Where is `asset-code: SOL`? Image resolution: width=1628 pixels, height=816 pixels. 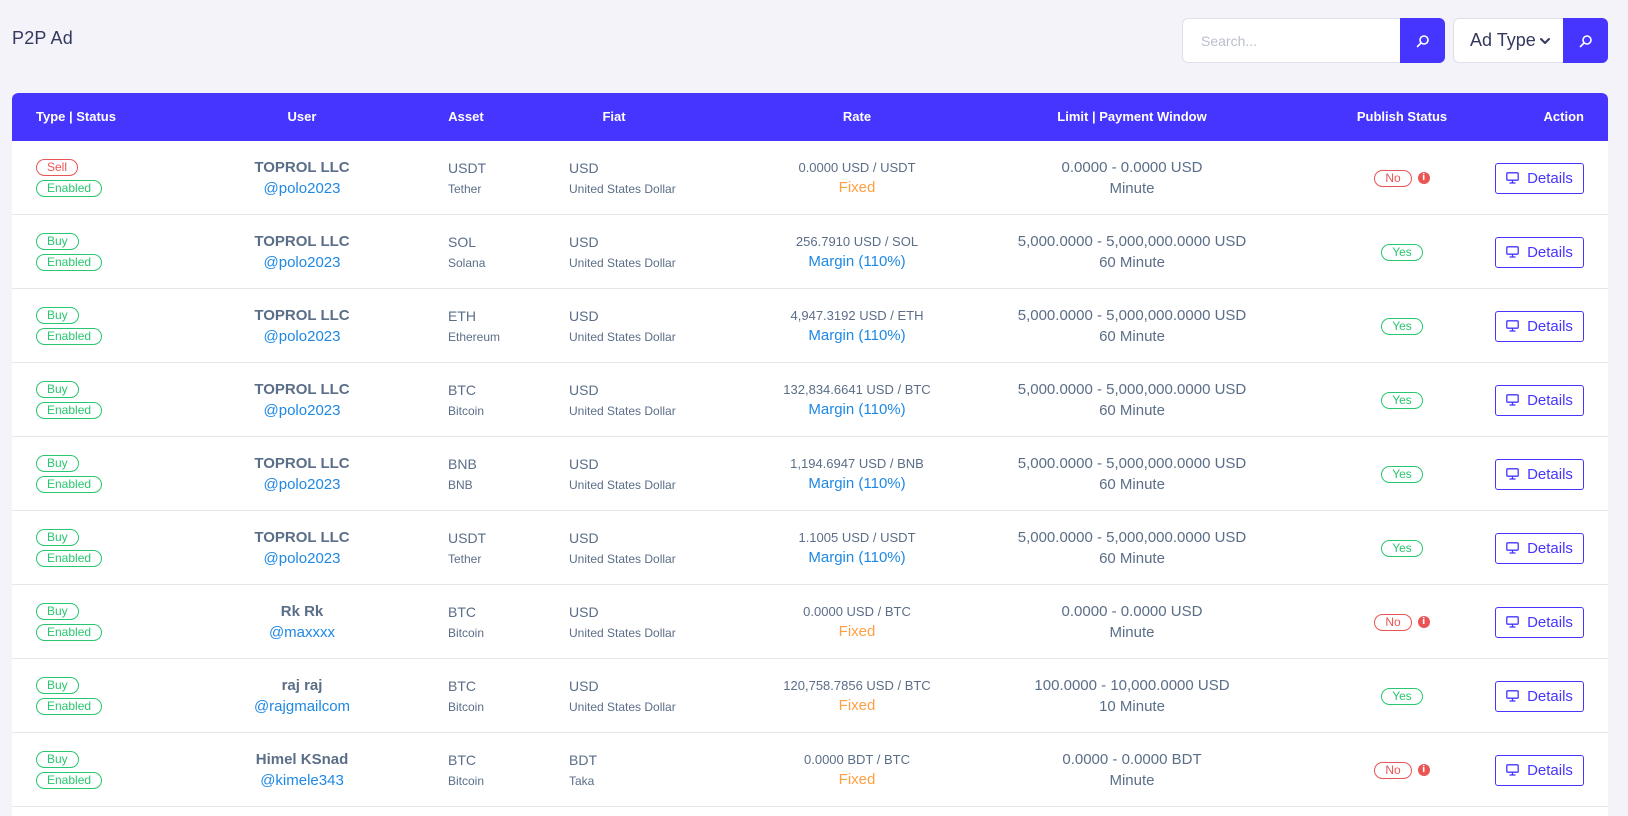 asset-code: SOL is located at coordinates (462, 242).